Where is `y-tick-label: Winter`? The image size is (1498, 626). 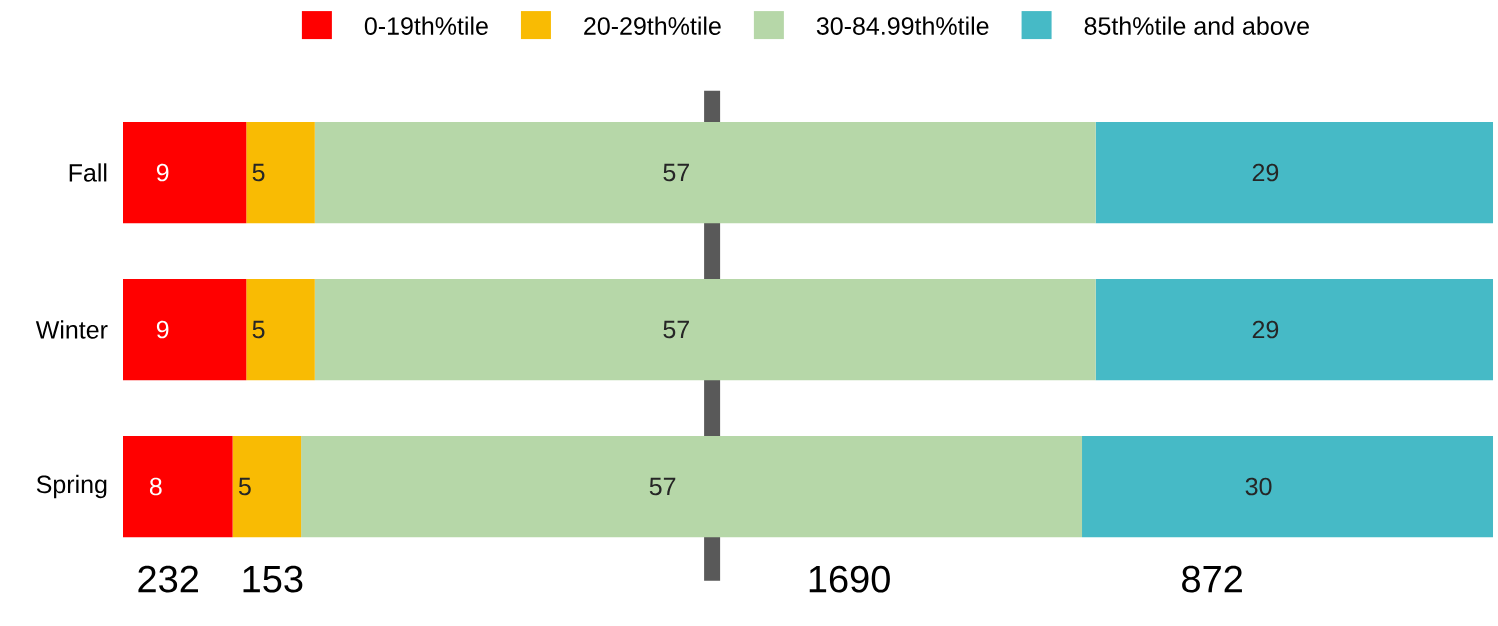 y-tick-label: Winter is located at coordinates (71, 329).